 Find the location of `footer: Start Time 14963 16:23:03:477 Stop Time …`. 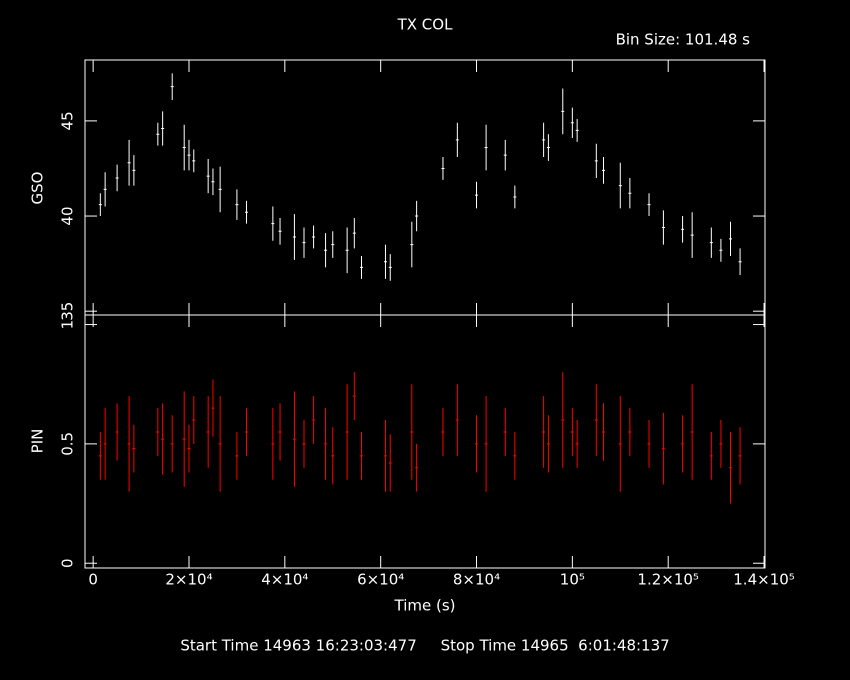

footer: Start Time 14963 16:23:03:477 Stop Time … is located at coordinates (424, 646).